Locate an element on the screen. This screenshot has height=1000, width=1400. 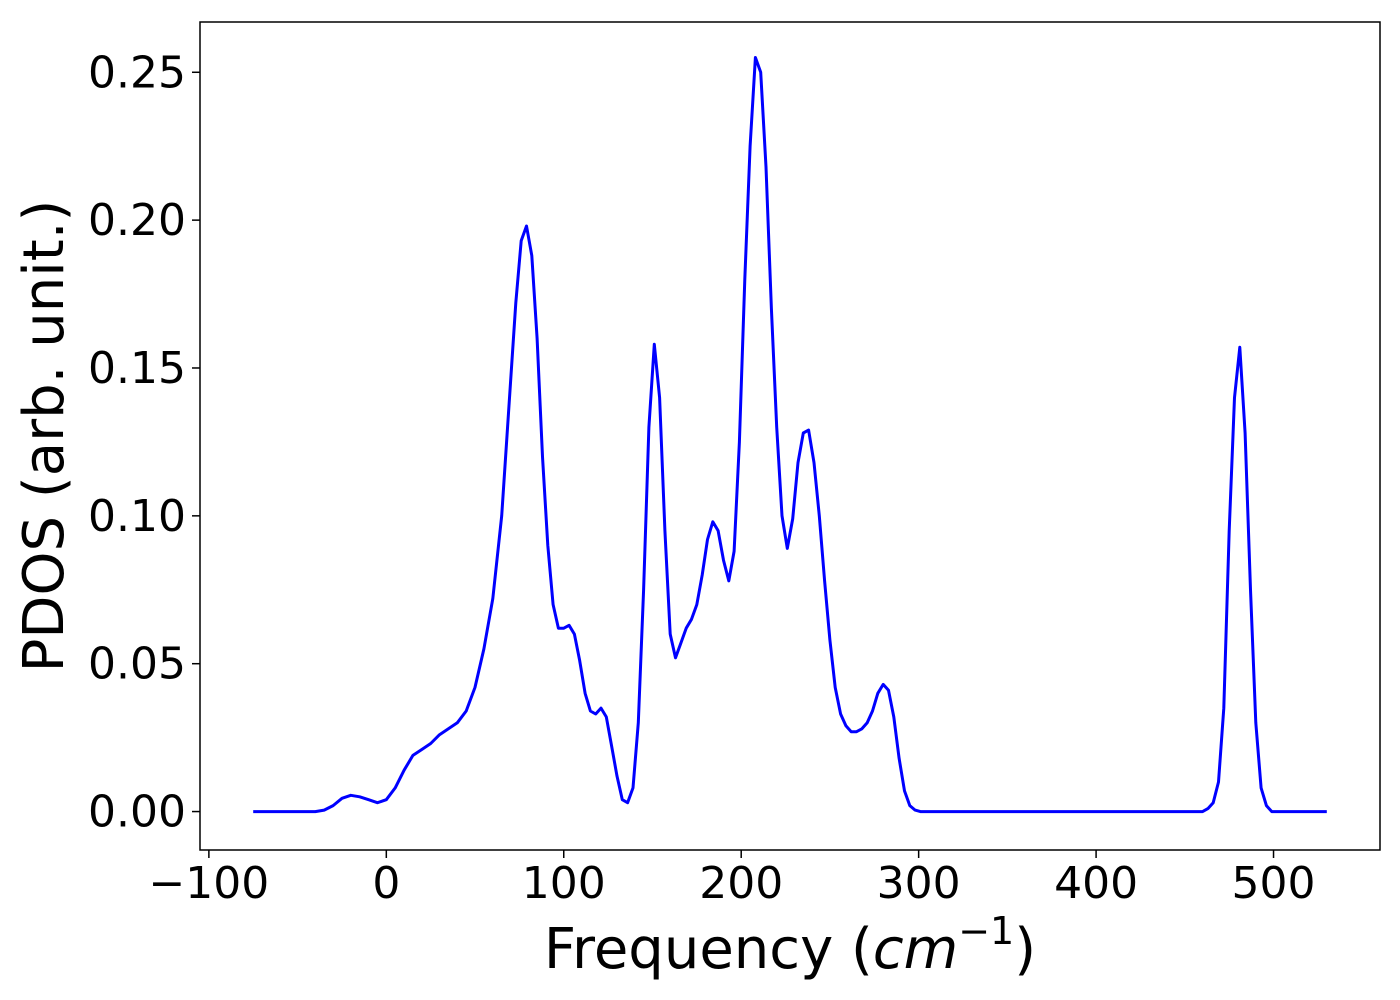
x-tick-label: 200 is located at coordinates (741, 883).